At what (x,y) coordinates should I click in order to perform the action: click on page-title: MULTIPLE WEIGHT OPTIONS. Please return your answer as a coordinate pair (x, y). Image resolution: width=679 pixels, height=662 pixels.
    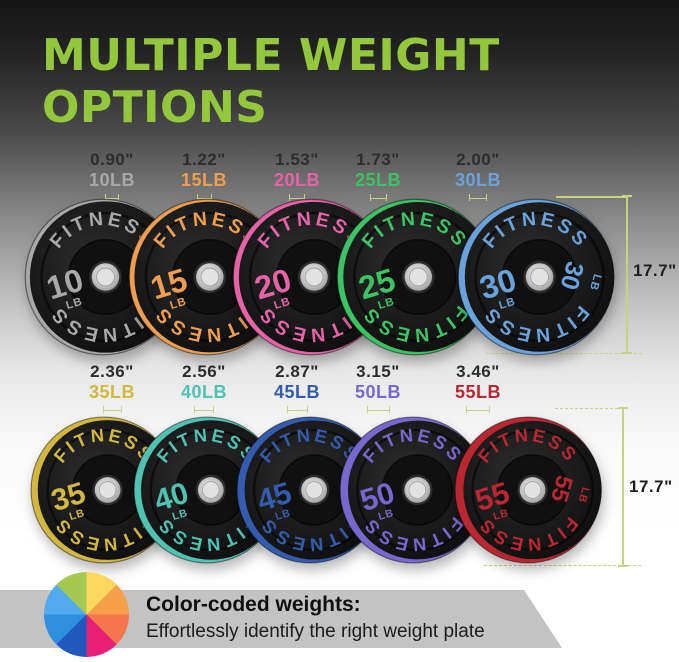
    Looking at the image, I should click on (271, 82).